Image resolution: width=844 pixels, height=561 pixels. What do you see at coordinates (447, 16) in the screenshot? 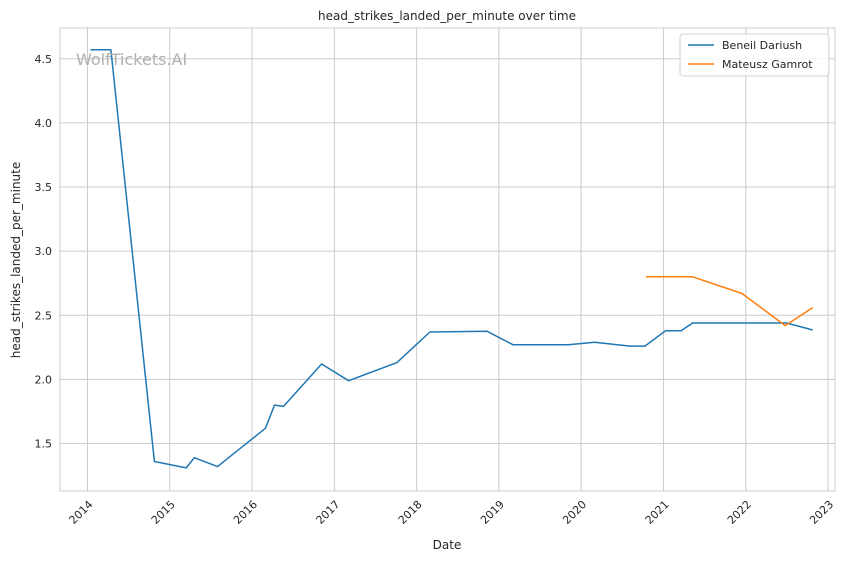
I see `chart-title: head_strikes_landed_per_minute over time` at bounding box center [447, 16].